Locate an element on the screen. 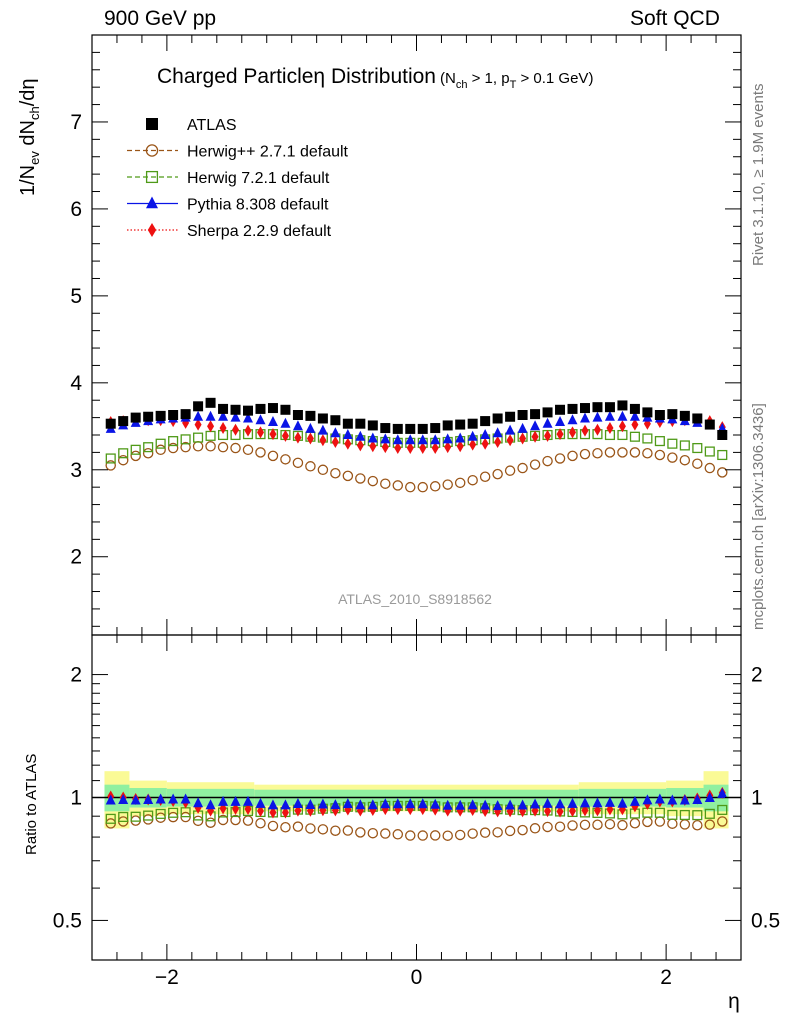 The height and width of the screenshot is (1024, 786). x-tick-label: 0 is located at coordinates (417, 977).